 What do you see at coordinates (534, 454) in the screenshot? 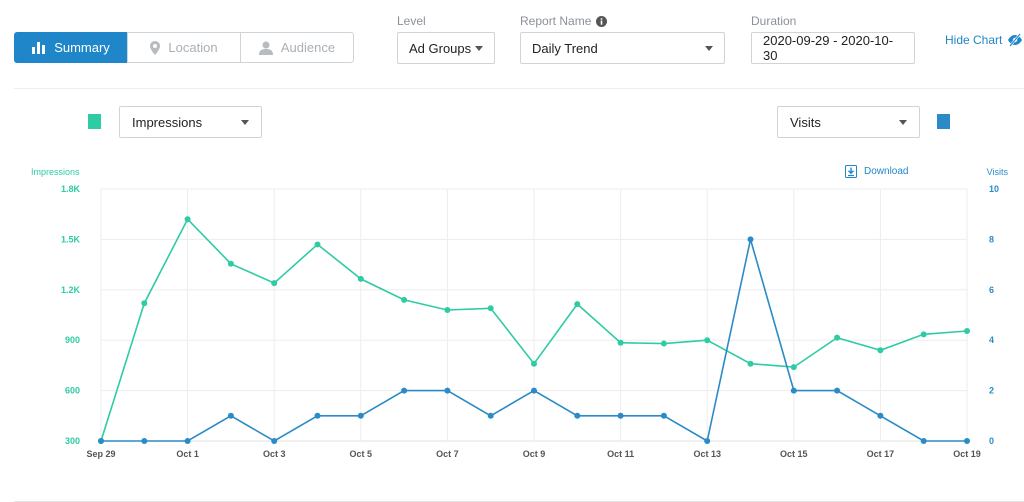
I see `x-tick-label: Oct 9` at bounding box center [534, 454].